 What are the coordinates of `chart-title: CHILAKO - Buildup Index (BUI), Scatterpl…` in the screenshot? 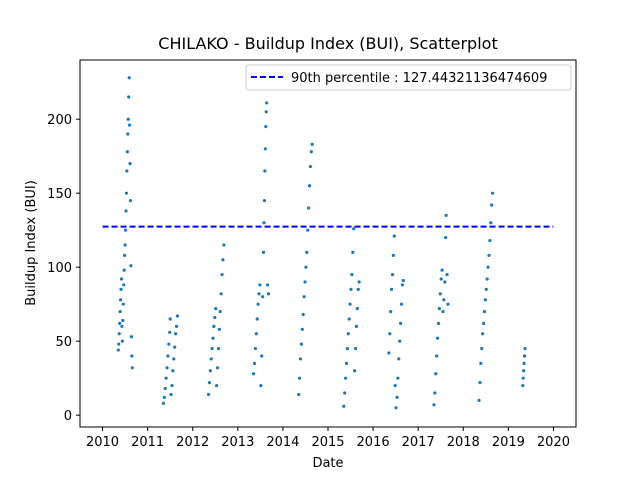 It's located at (327, 43).